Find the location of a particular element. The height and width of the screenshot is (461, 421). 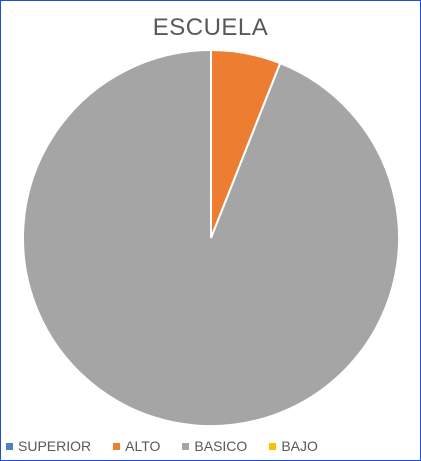

legend-item-alto: ALTO is located at coordinates (136, 446).